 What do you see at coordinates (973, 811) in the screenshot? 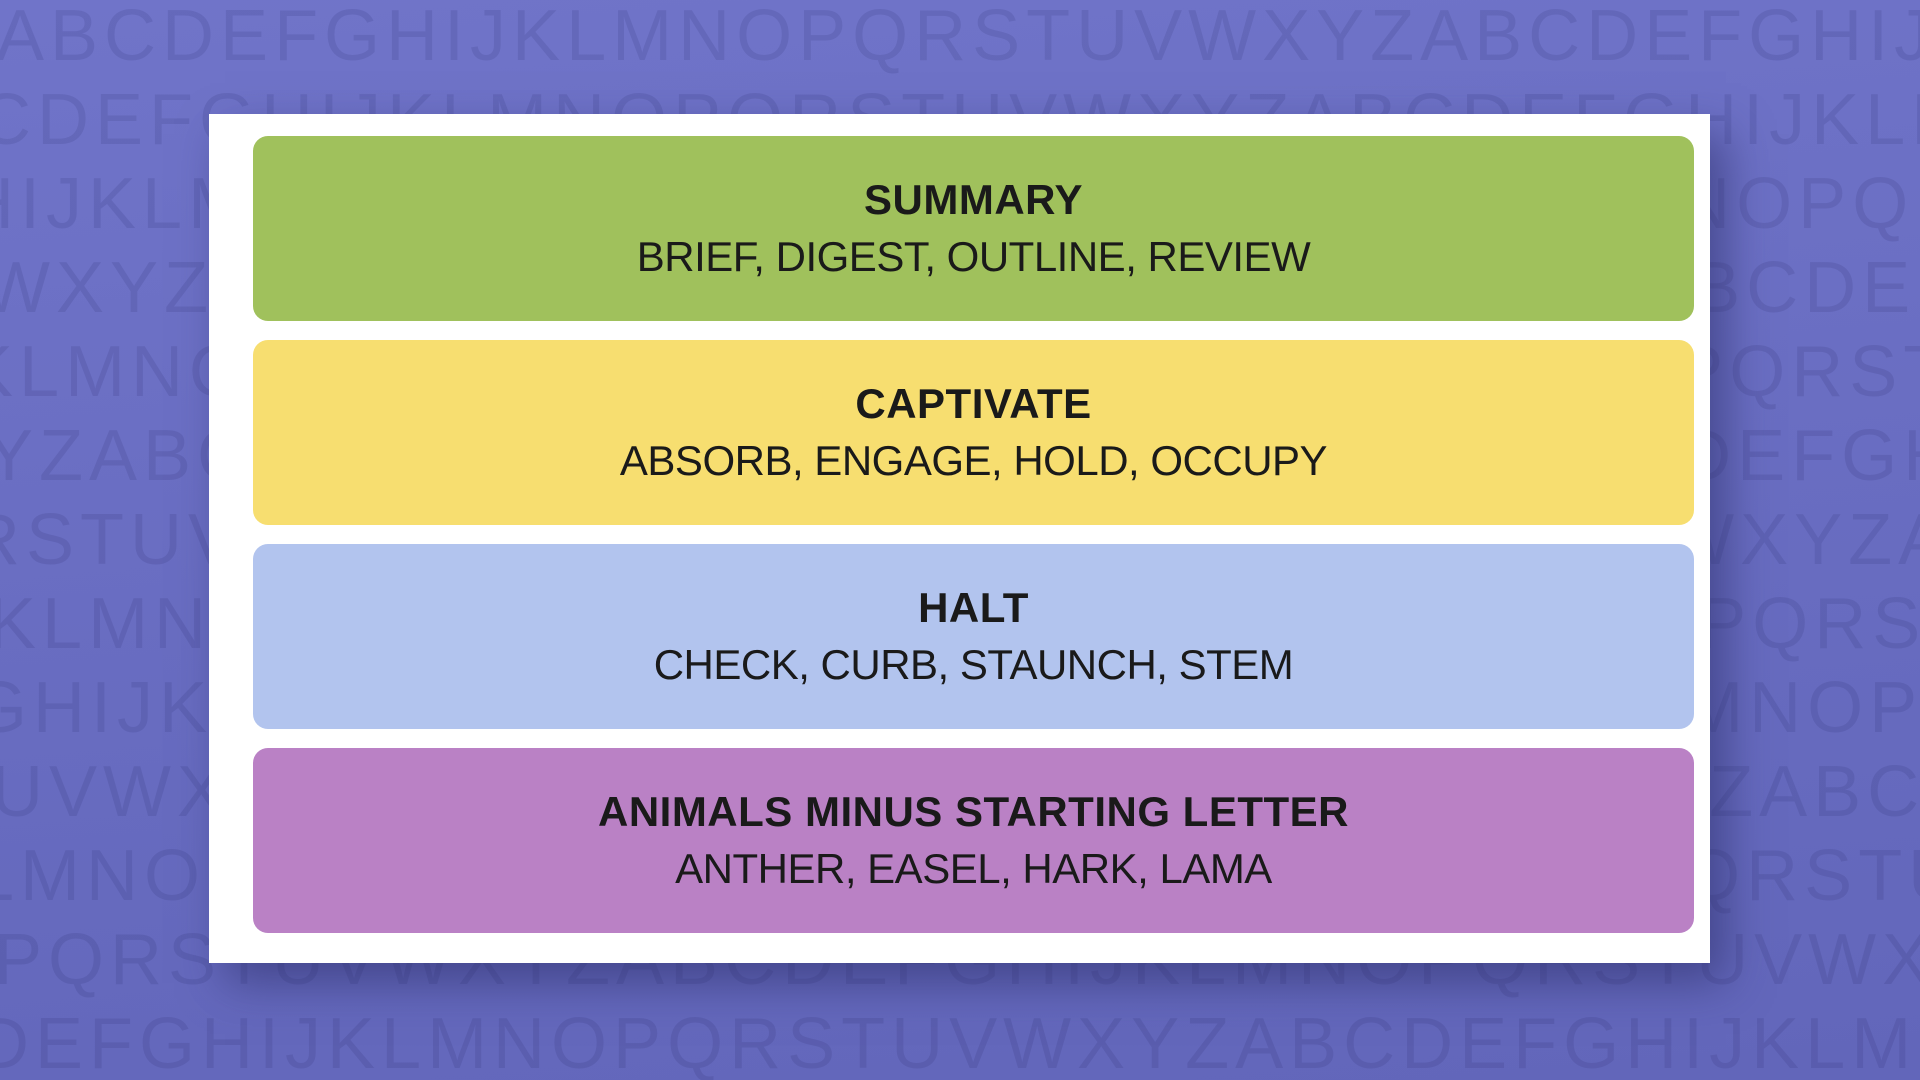
I see `group-title: ANIMALS MINUS STARTING LETTER` at bounding box center [973, 811].